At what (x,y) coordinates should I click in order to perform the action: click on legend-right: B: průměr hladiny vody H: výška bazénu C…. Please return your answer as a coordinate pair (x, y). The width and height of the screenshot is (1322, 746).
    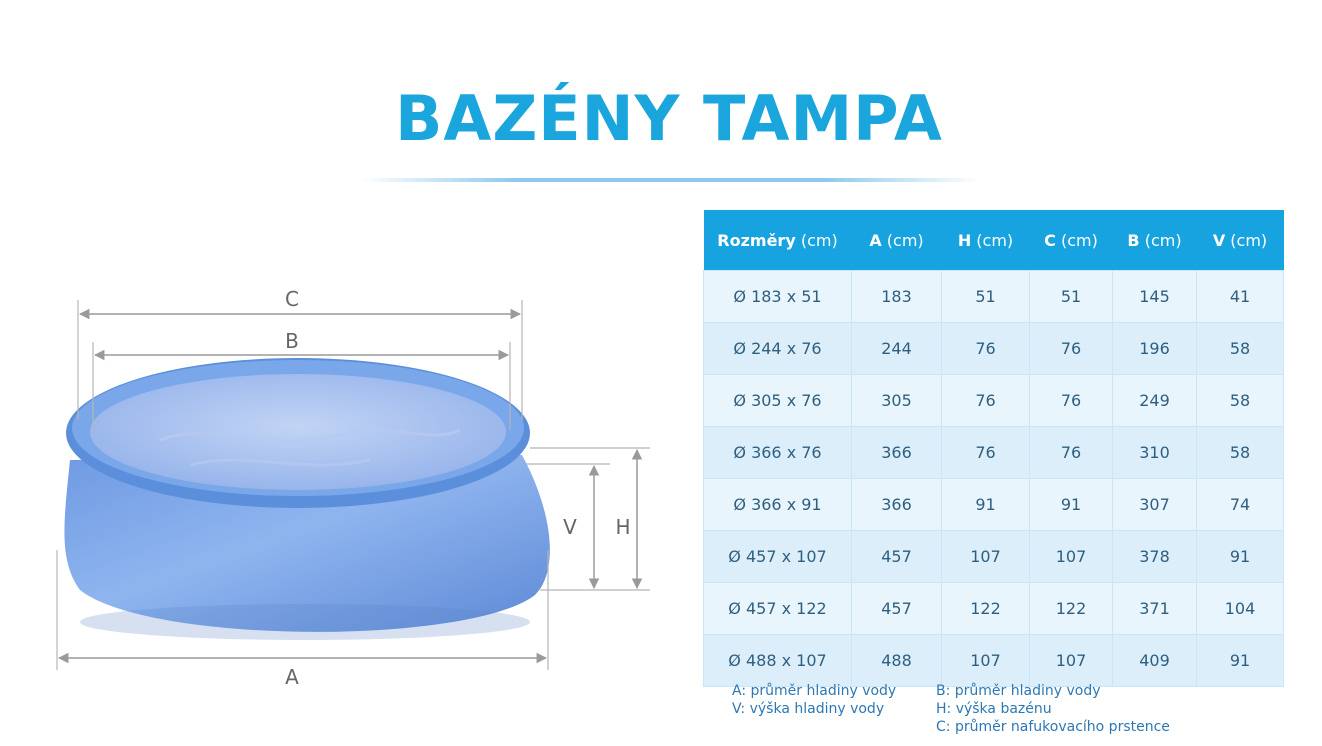
    Looking at the image, I should click on (1053, 709).